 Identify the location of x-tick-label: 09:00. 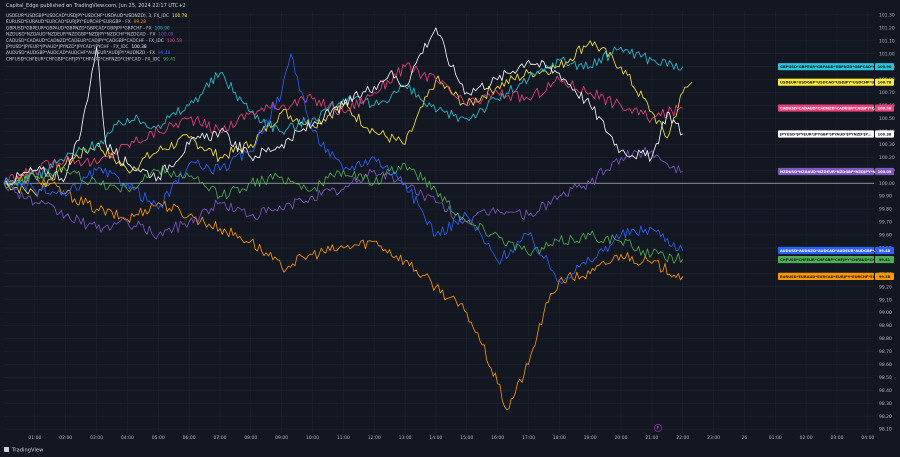
(281, 438).